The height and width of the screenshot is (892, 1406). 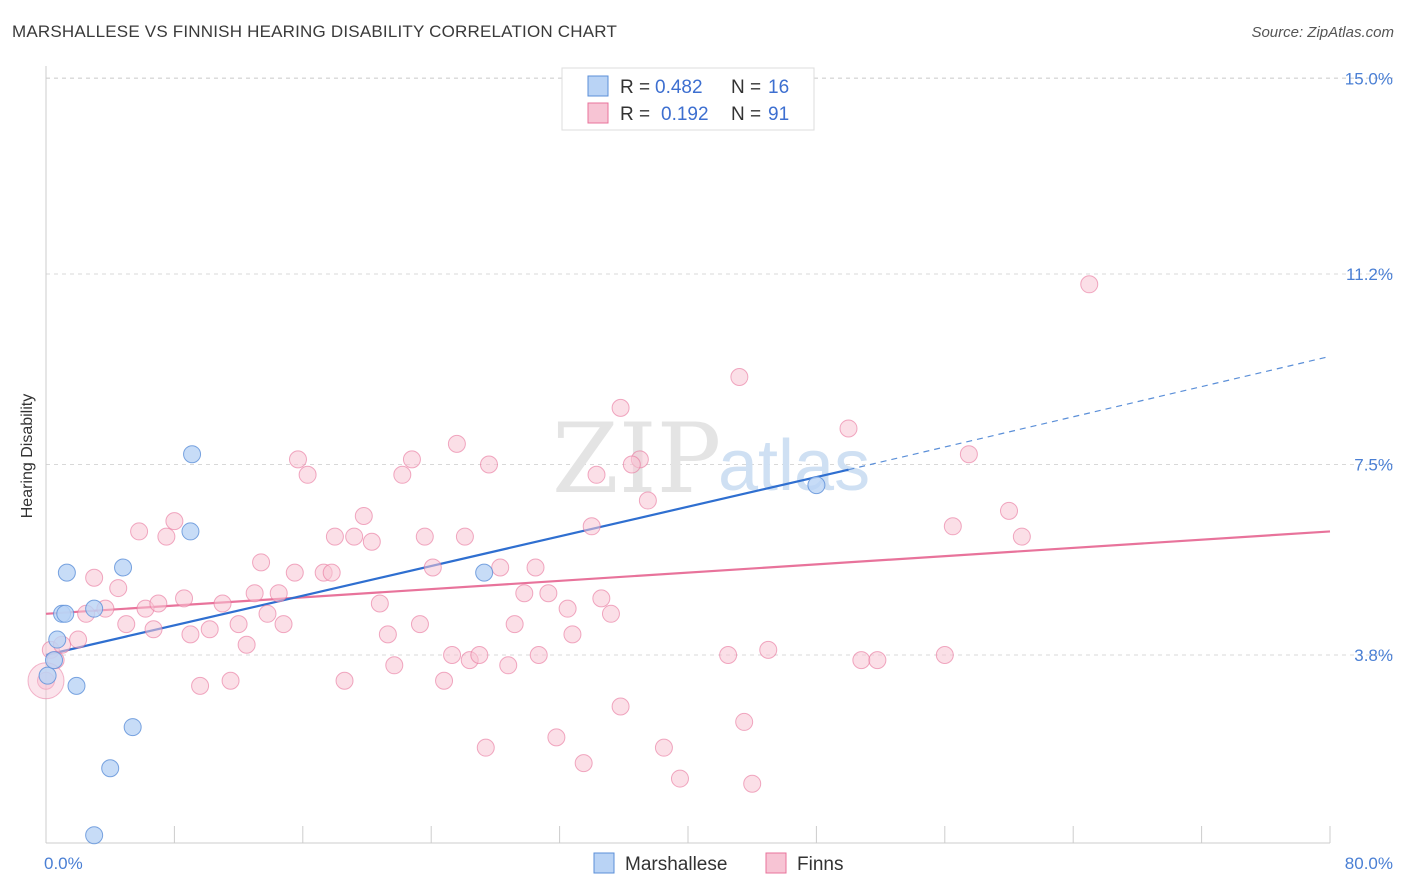 I want to click on series-legend: Marshallese Finns, so click(x=718, y=863).